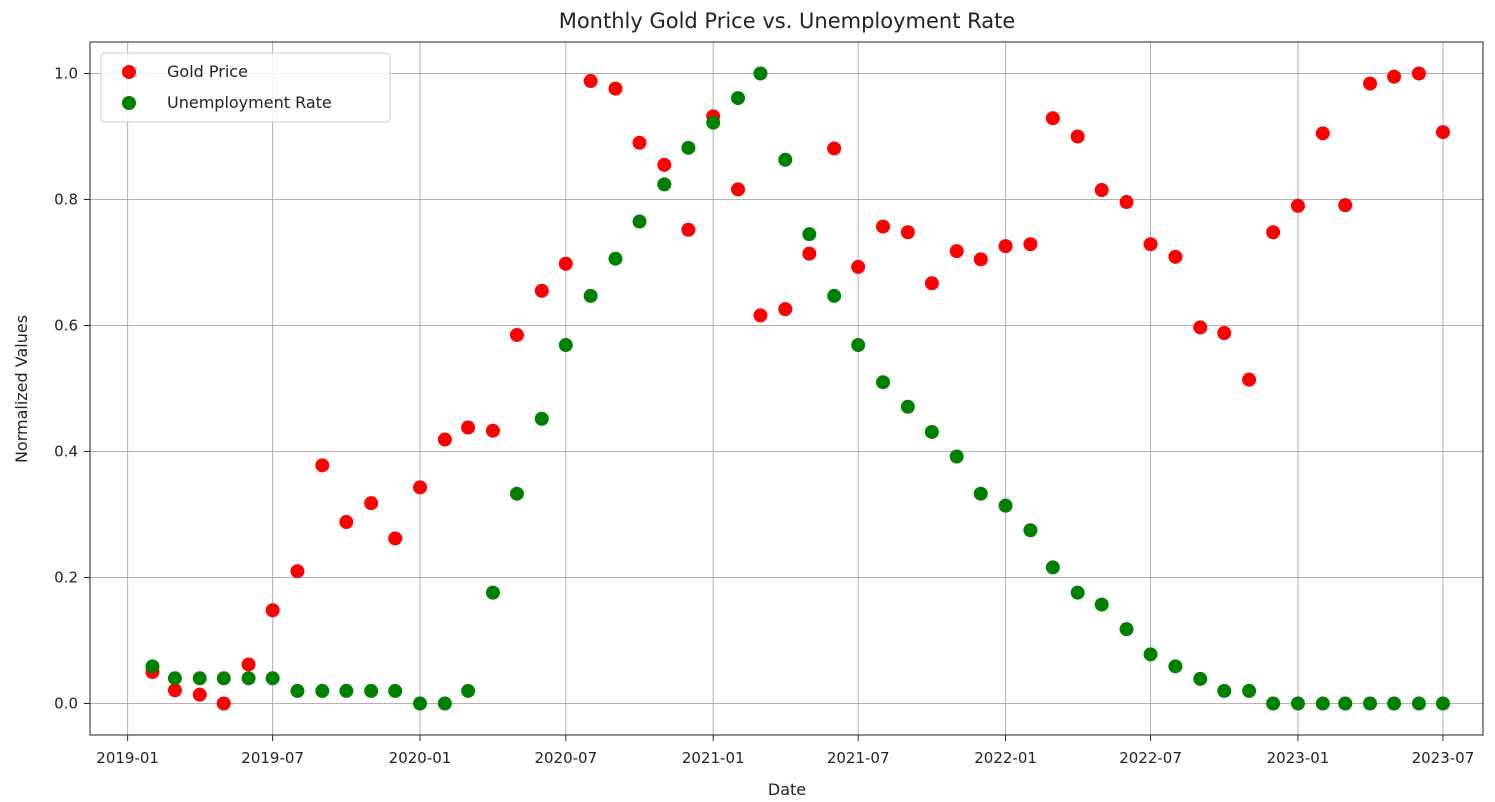  I want to click on y-tick-label: 0.6, so click(66, 326).